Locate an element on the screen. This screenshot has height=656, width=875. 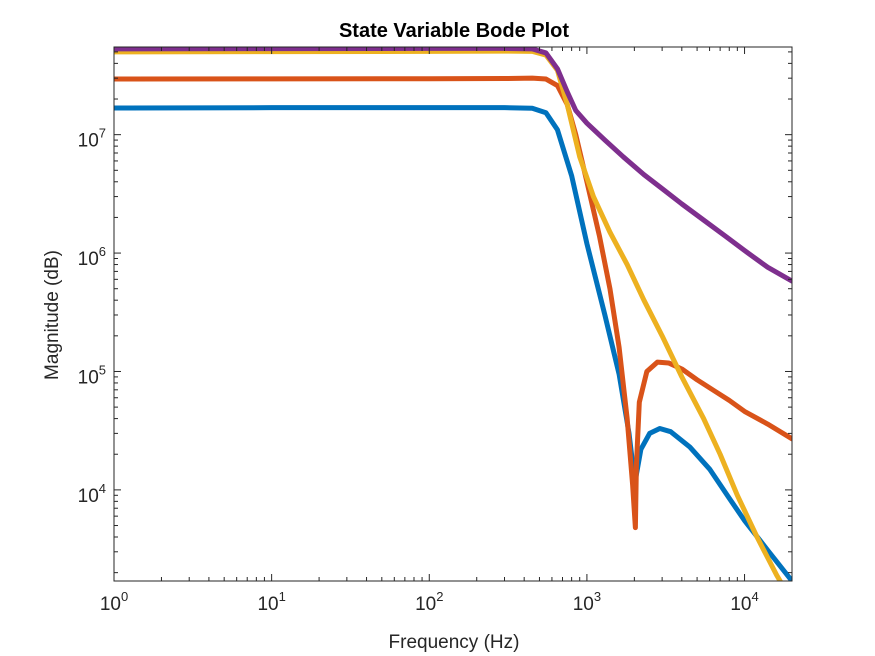
y-tick-label: 10⁷ is located at coordinates (92, 139).